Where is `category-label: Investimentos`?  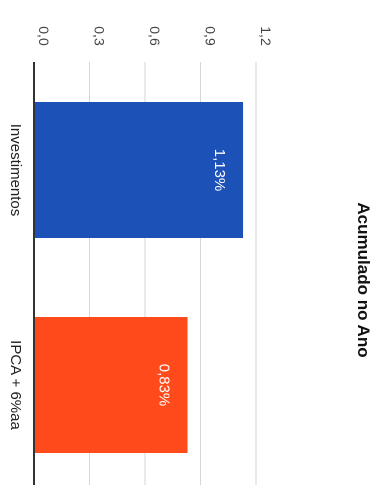 category-label: Investimentos is located at coordinates (15, 170).